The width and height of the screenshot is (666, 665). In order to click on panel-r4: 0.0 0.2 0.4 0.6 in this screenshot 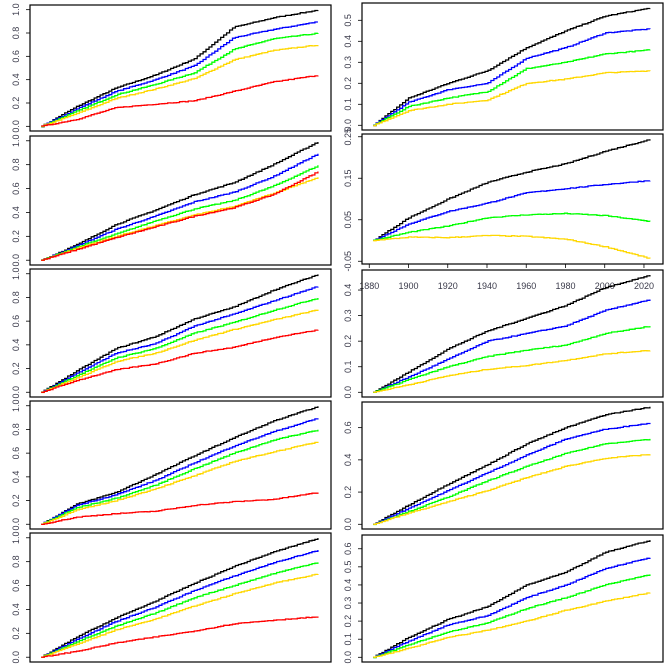, I will do `click(503, 466)`.